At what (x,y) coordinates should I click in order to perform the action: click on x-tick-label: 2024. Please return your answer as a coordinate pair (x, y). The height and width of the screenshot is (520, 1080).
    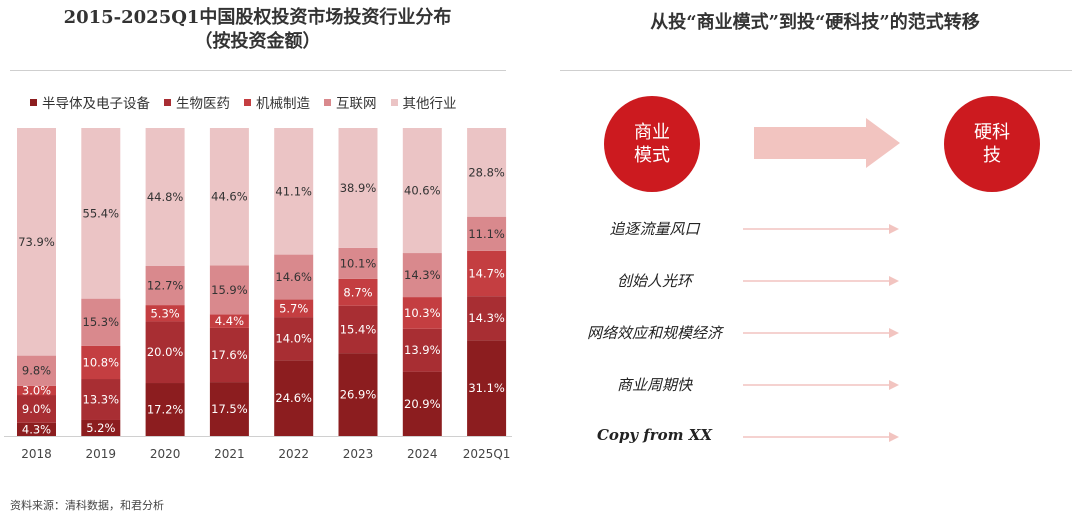
    Looking at the image, I should click on (422, 454).